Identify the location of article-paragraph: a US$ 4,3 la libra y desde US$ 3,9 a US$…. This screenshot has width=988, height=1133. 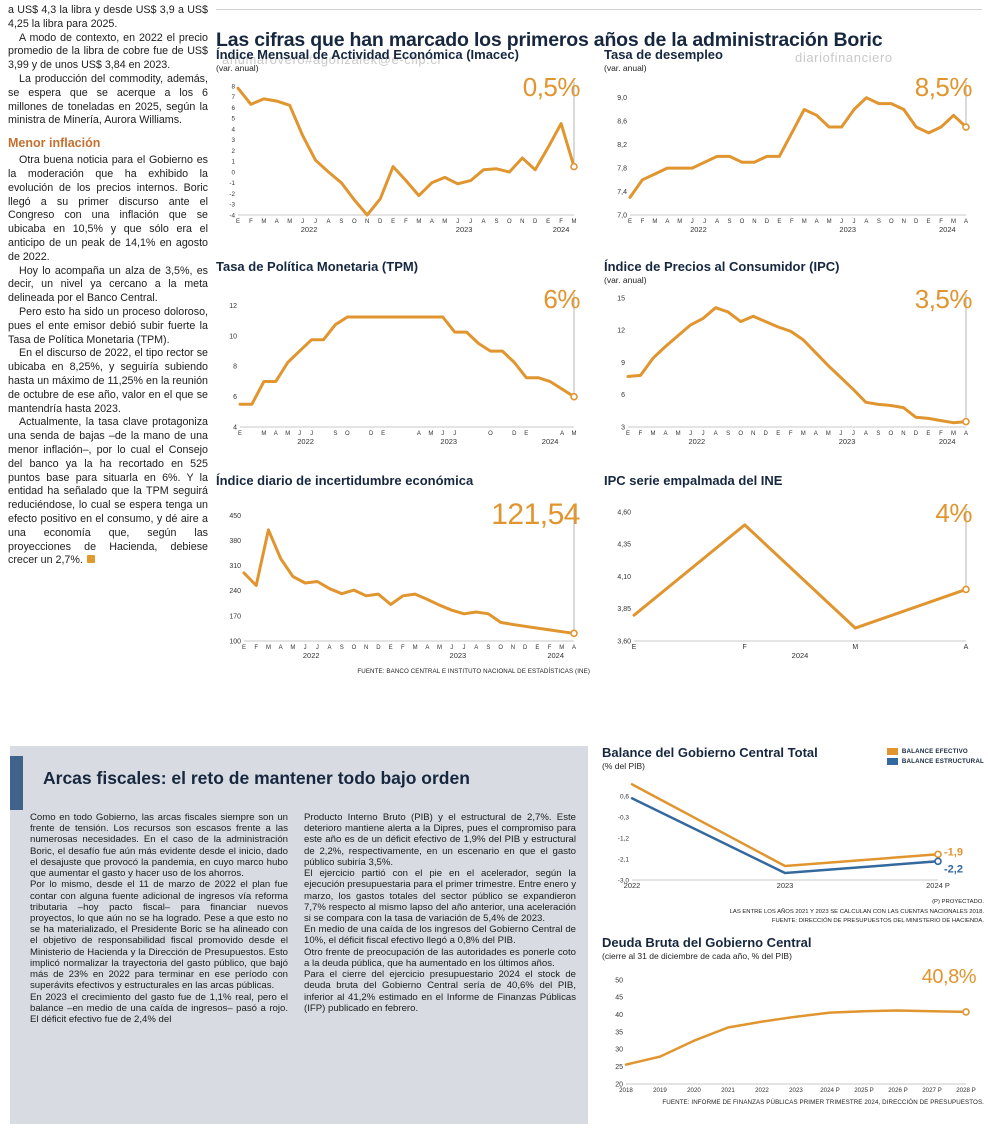
(108, 17).